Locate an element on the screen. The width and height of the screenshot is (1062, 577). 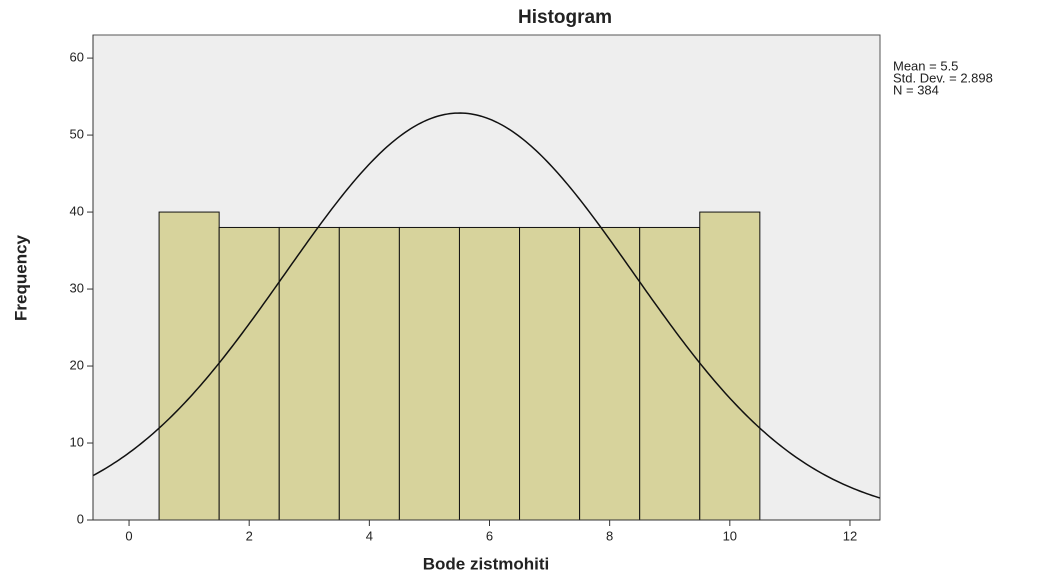
y-tick-label: 20 is located at coordinates (77, 364).